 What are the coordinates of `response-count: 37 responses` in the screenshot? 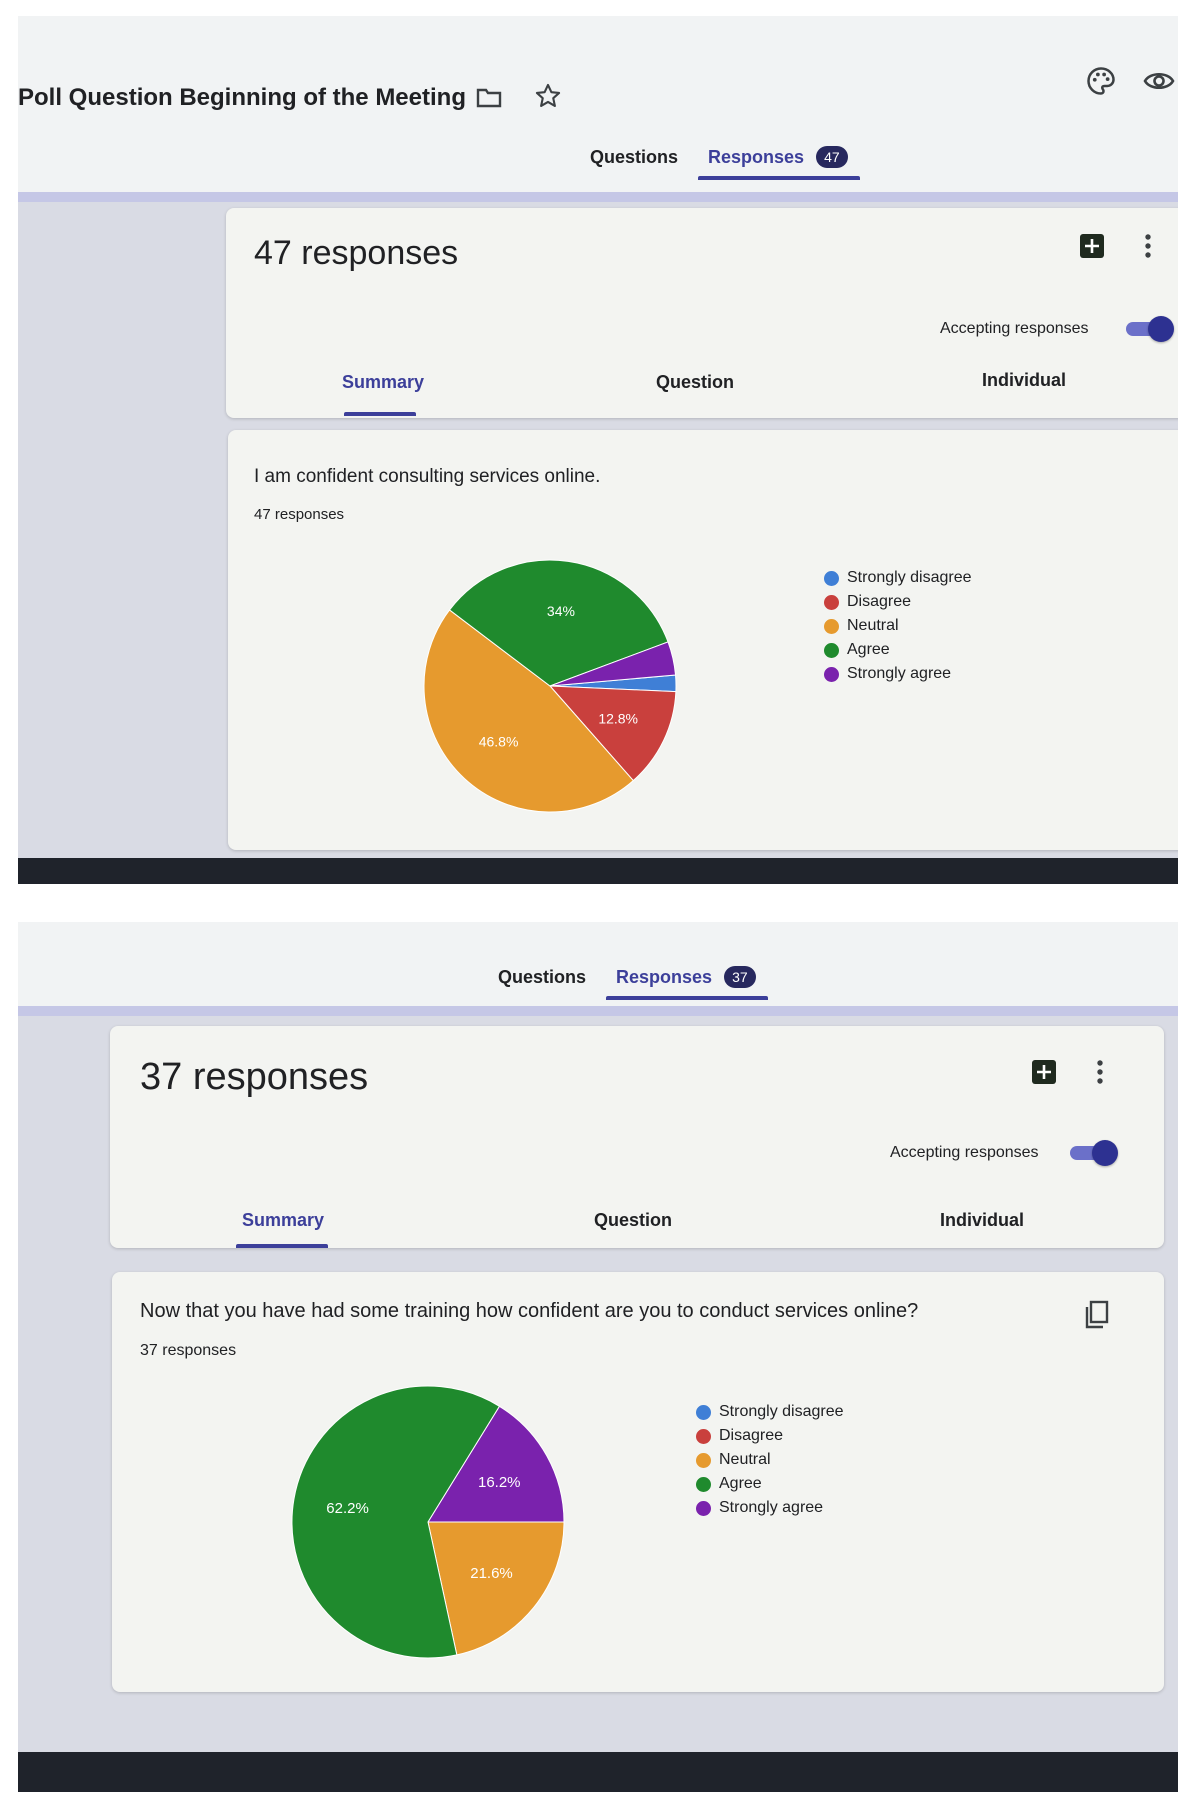 It's located at (254, 1077).